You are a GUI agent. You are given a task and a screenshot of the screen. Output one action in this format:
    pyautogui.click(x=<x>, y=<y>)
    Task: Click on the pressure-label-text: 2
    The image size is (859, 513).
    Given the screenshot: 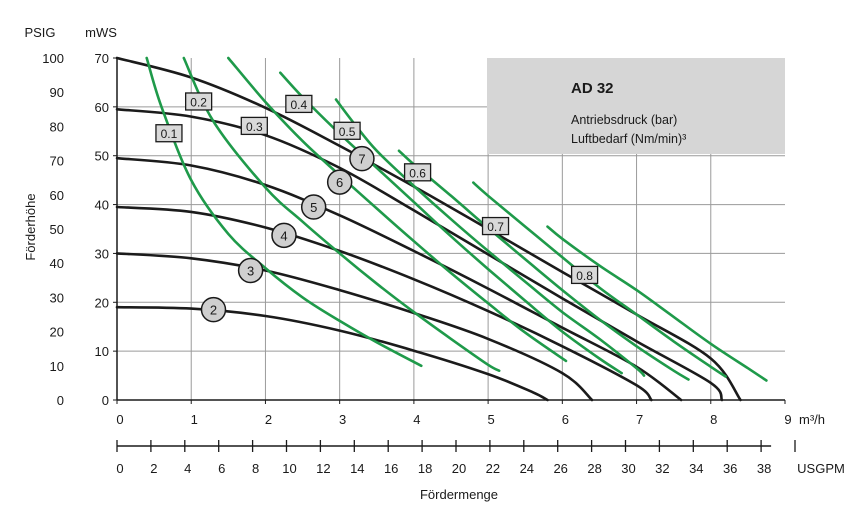 What is the action you would take?
    pyautogui.click(x=213, y=310)
    